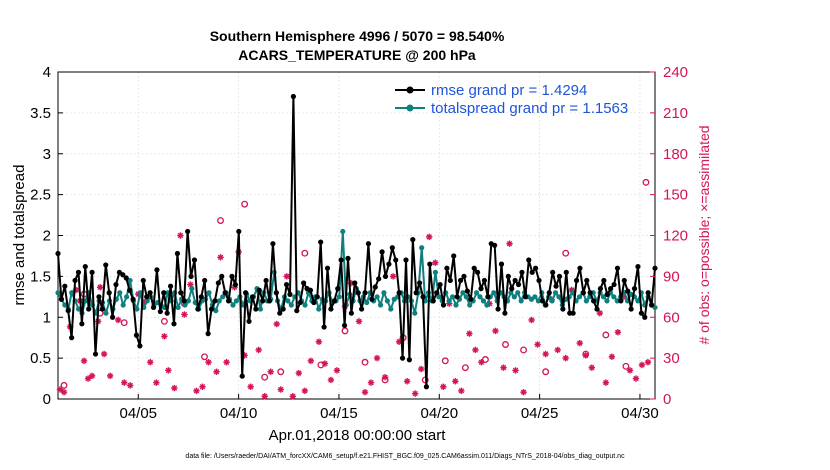 The height and width of the screenshot is (470, 830). I want to click on x-axis-label: Apr.01,2018 00:00:00 start, so click(358, 435).